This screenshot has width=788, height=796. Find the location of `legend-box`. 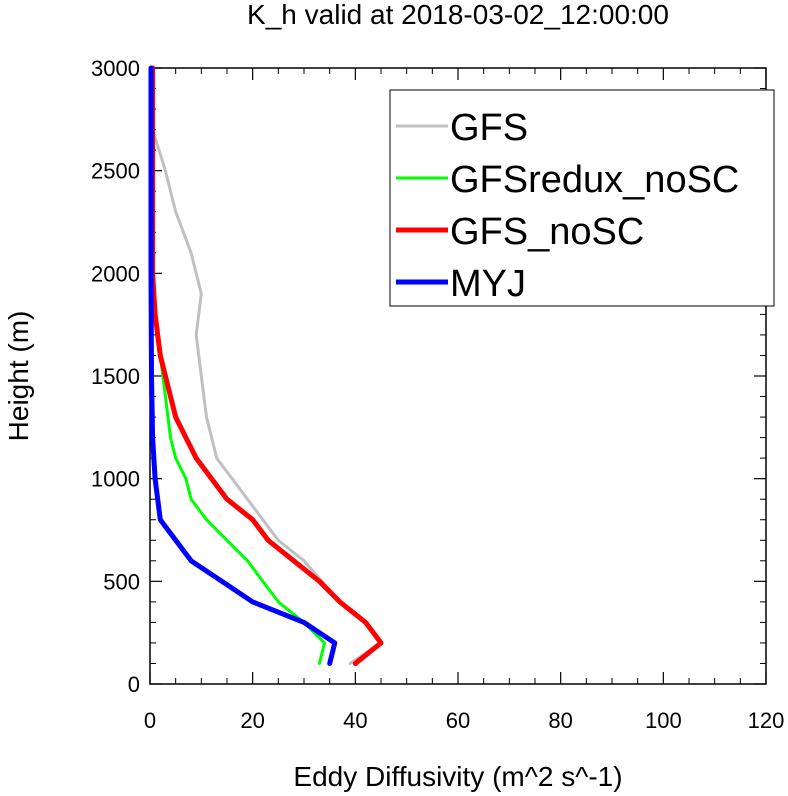

legend-box is located at coordinates (582, 198).